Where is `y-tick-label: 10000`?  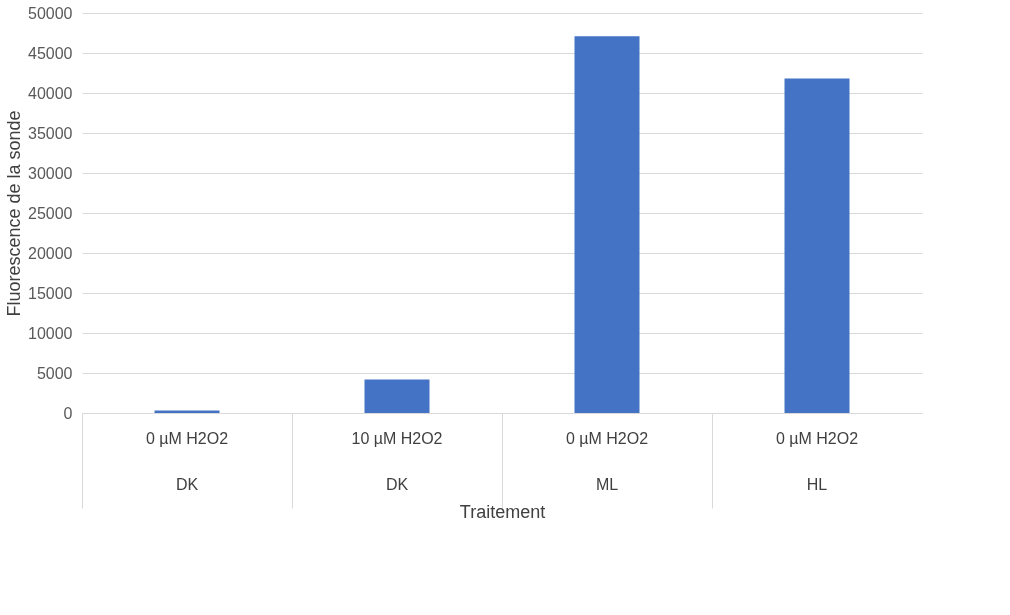
y-tick-label: 10000 is located at coordinates (50, 333).